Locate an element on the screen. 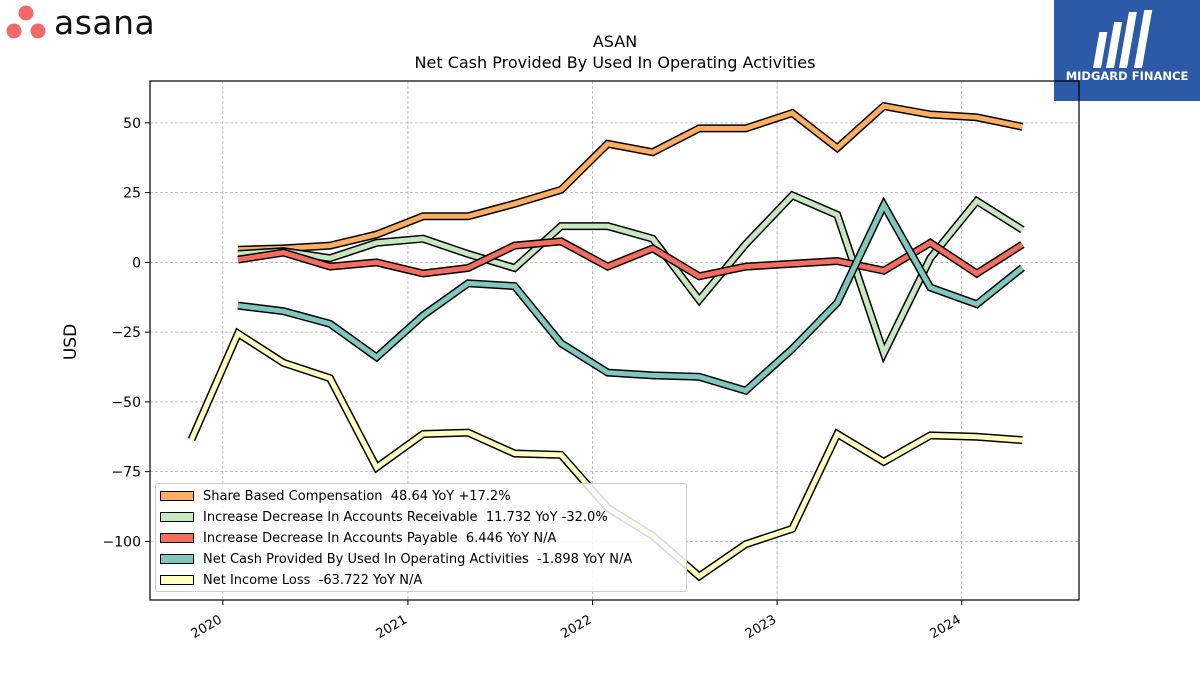 The width and height of the screenshot is (1200, 675). y-tick-label: −75 is located at coordinates (126, 473).